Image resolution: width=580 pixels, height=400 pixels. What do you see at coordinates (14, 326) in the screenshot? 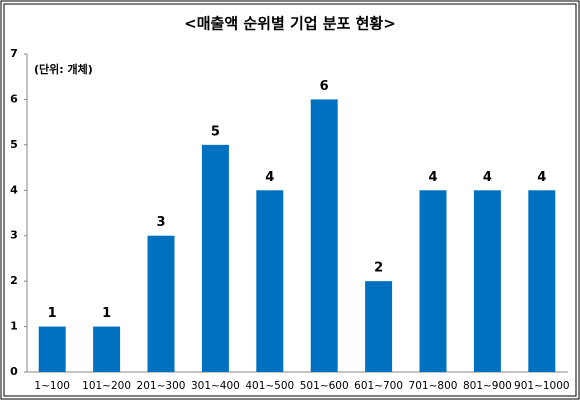
I see `y-tick-label: 1` at bounding box center [14, 326].